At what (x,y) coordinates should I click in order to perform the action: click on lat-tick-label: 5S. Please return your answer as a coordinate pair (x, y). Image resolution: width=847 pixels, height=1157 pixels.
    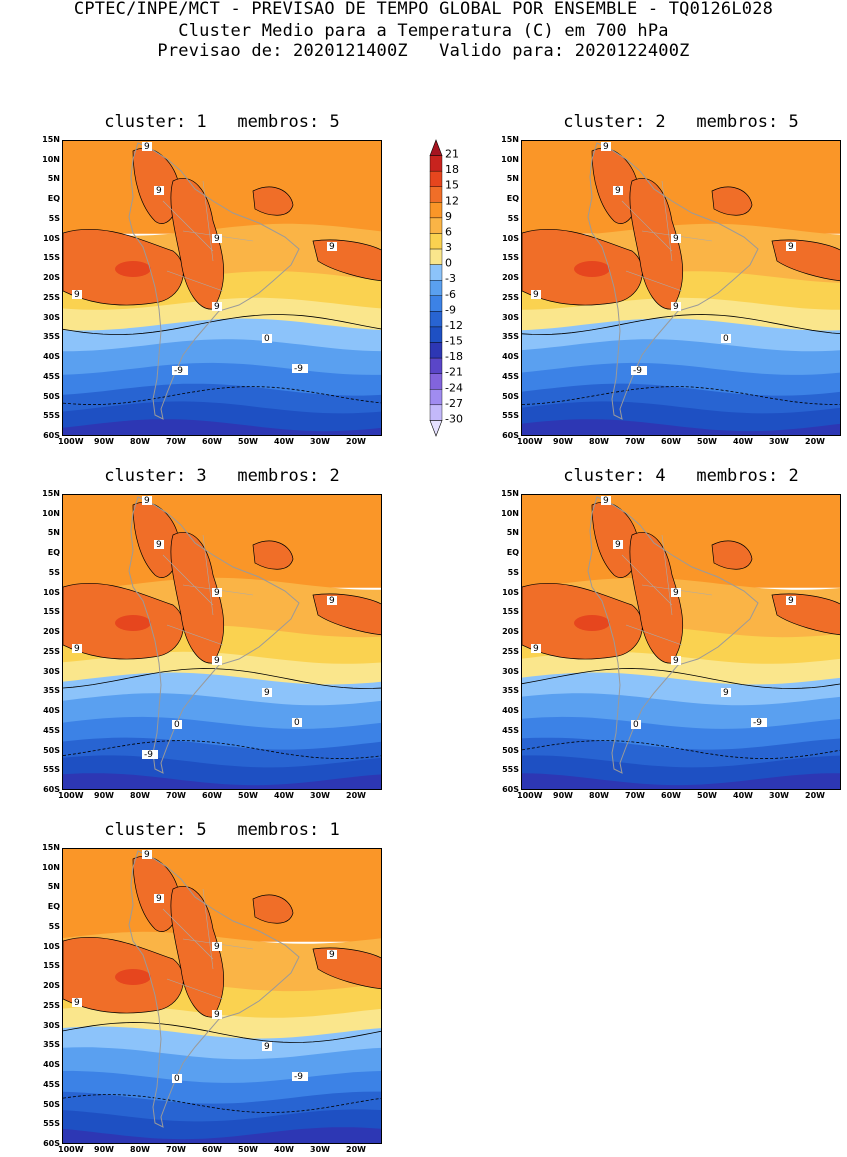
    Looking at the image, I should click on (513, 218).